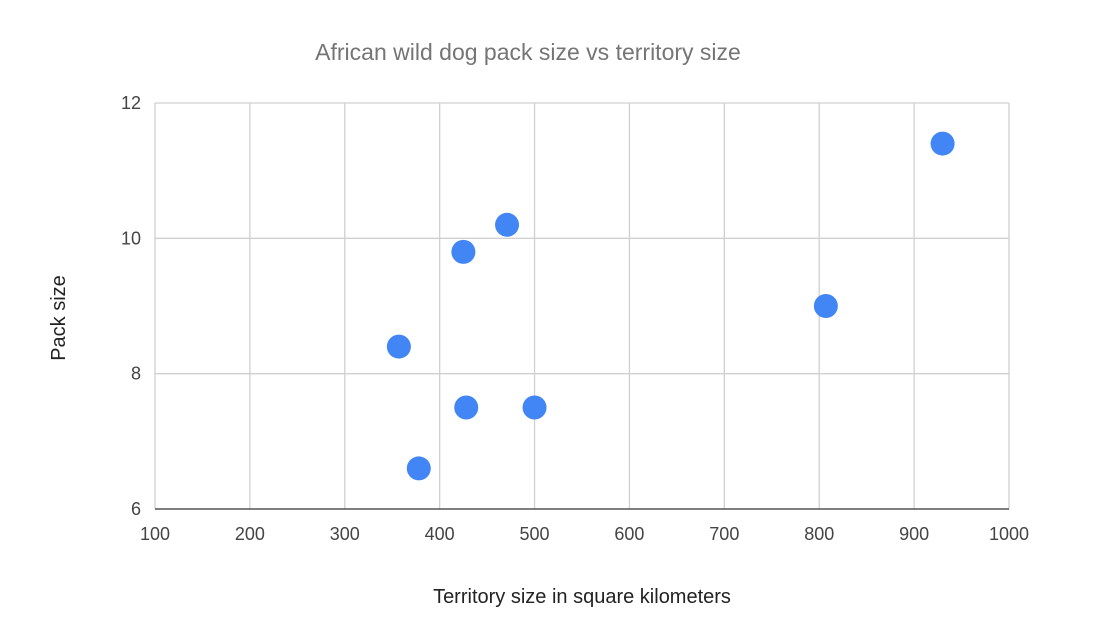 Image resolution: width=1116 pixels, height=623 pixels. Describe the element at coordinates (136, 374) in the screenshot. I see `y-tick-label: 8` at that location.